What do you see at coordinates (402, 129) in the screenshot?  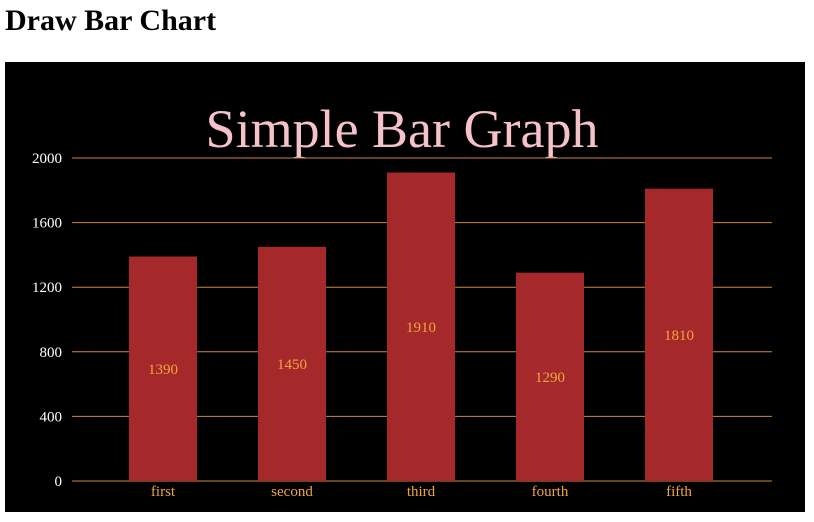 I see `chart-title: Simple Bar Graph` at bounding box center [402, 129].